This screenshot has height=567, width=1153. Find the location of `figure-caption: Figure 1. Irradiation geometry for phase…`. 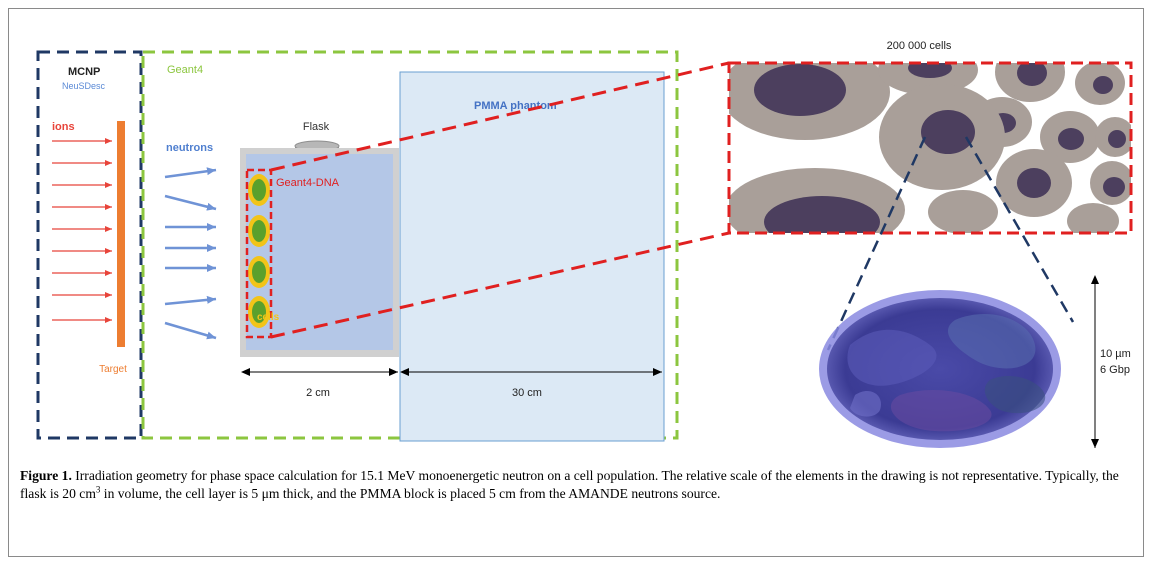

figure-caption: Figure 1. Irradiation geometry for phase… is located at coordinates (577, 484).